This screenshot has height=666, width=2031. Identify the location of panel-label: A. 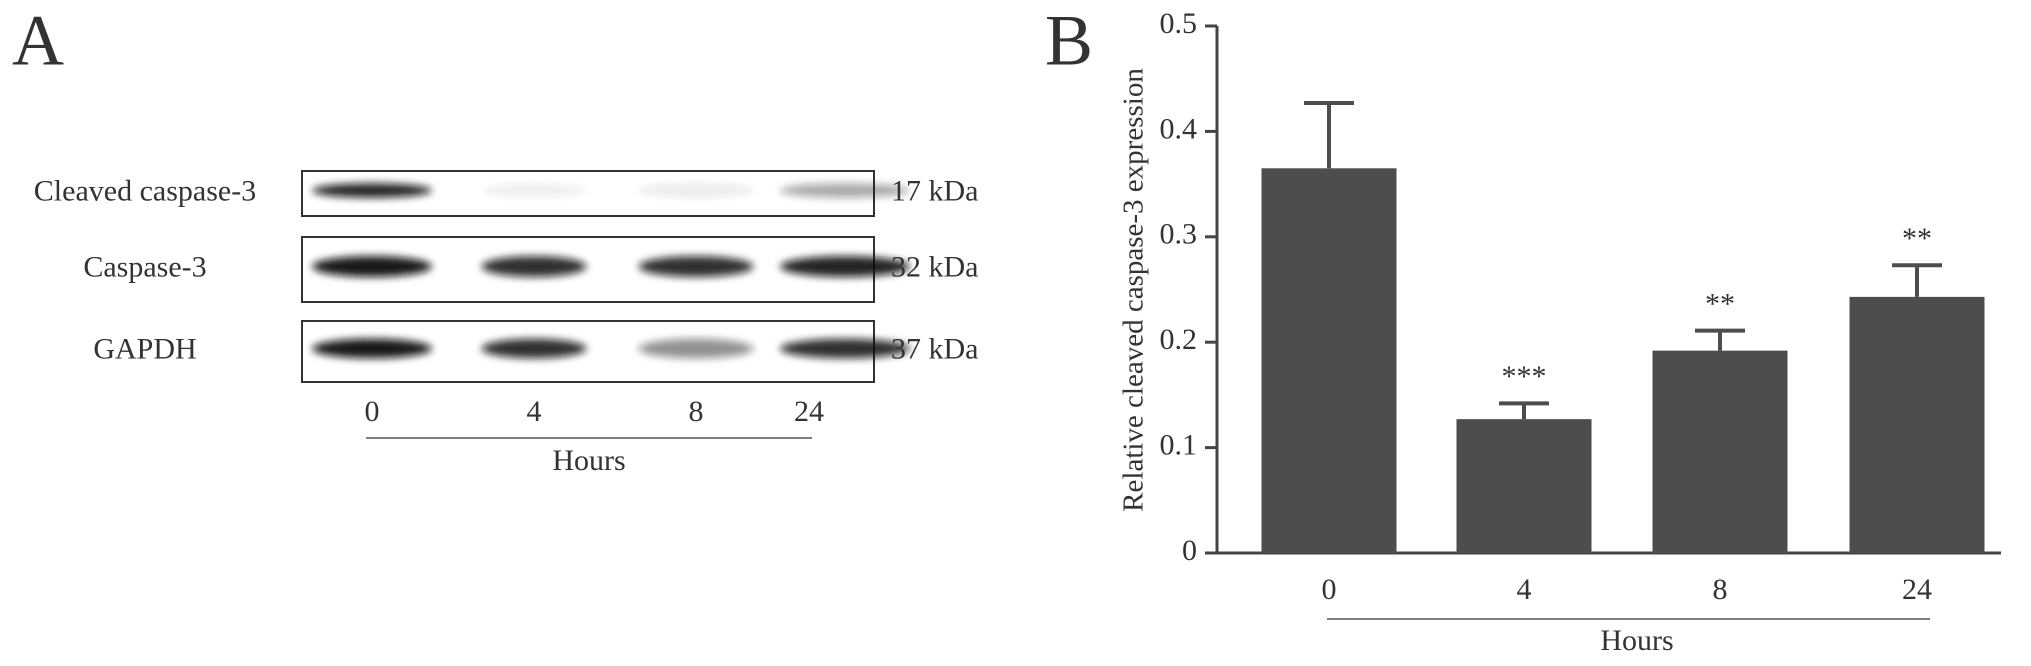
(38, 41).